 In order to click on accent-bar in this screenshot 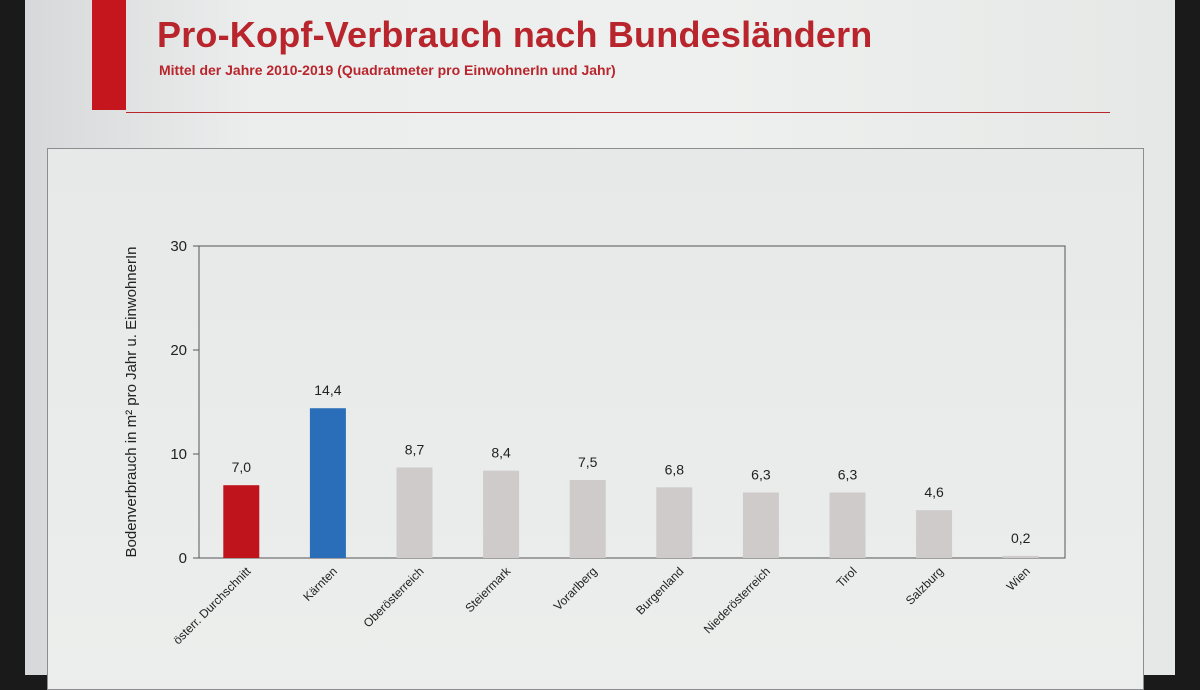, I will do `click(109, 55)`.